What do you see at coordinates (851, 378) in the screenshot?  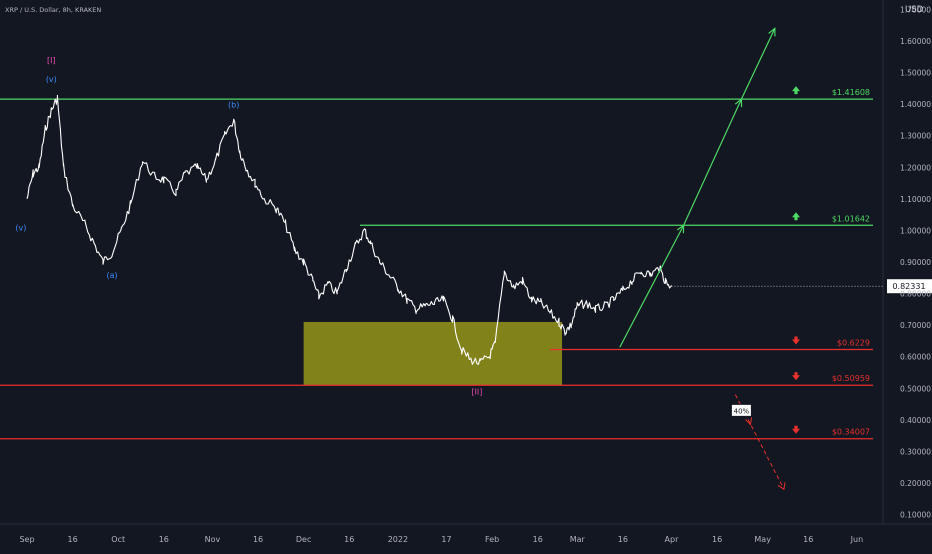 I see `price-level-label: $0.50959` at bounding box center [851, 378].